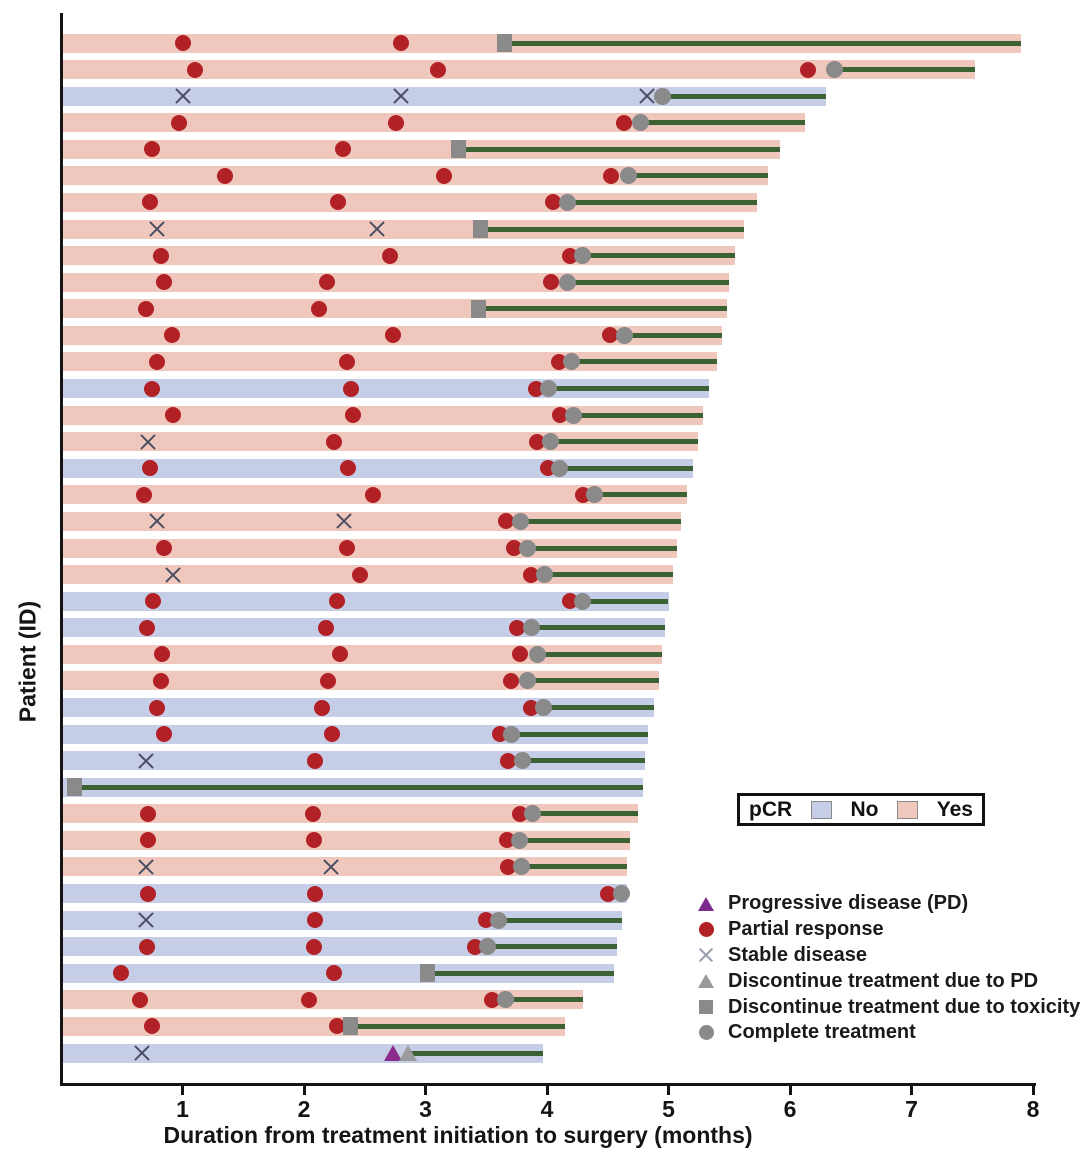 This screenshot has width=1080, height=1157. What do you see at coordinates (706, 930) in the screenshot?
I see `partial-response-icon` at bounding box center [706, 930].